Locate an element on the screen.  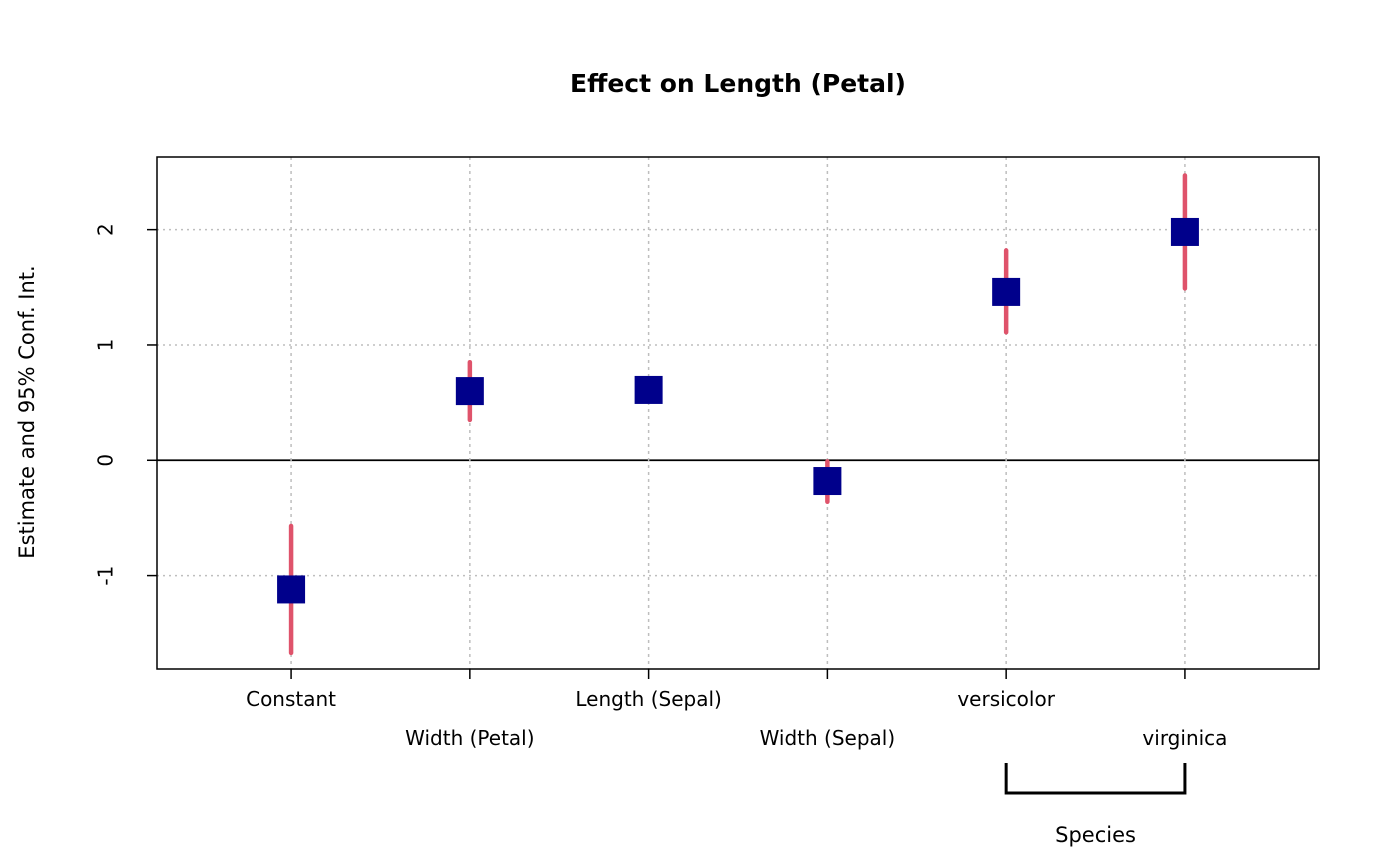
x-tick-label: virginica is located at coordinates (1184, 738).